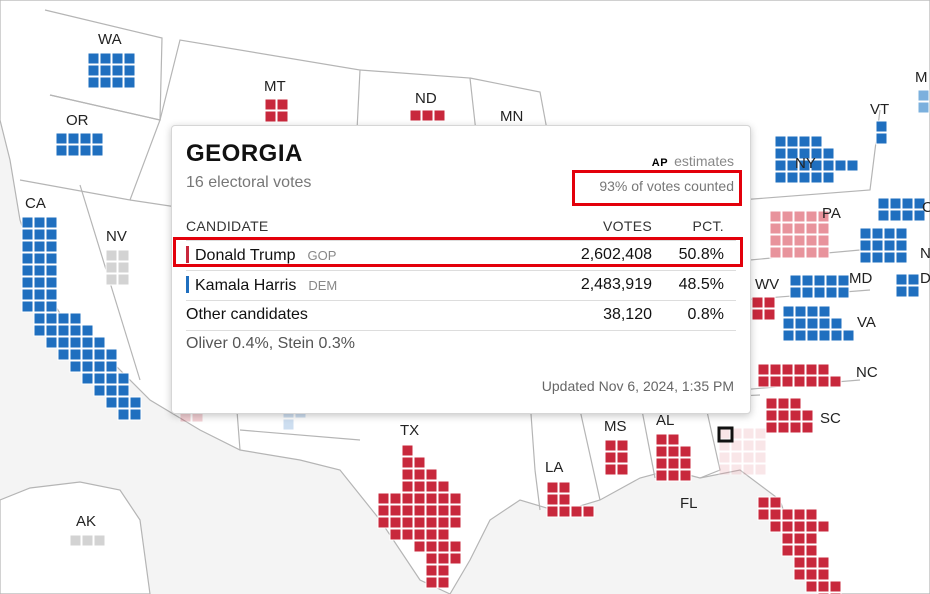 The width and height of the screenshot is (930, 594). I want to click on electoral-tile-mt, so click(282, 104).